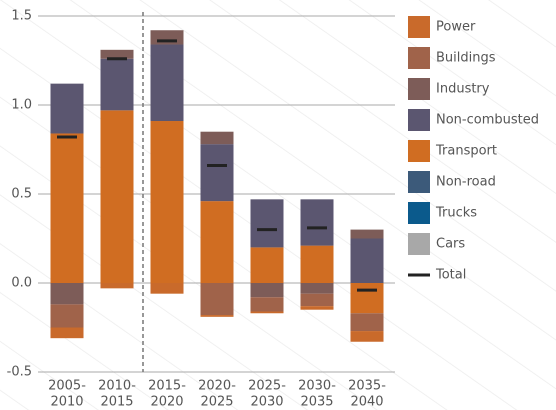  What do you see at coordinates (266, 402) in the screenshot?
I see `x-tick-label: 2030` at bounding box center [266, 402].